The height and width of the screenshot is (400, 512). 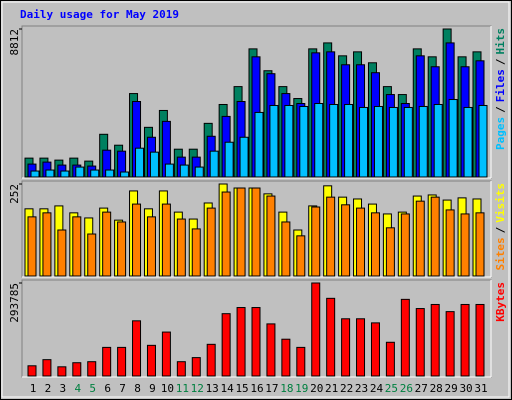 What do you see at coordinates (92, 388) in the screenshot?
I see `x-tick-label: 5` at bounding box center [92, 388].